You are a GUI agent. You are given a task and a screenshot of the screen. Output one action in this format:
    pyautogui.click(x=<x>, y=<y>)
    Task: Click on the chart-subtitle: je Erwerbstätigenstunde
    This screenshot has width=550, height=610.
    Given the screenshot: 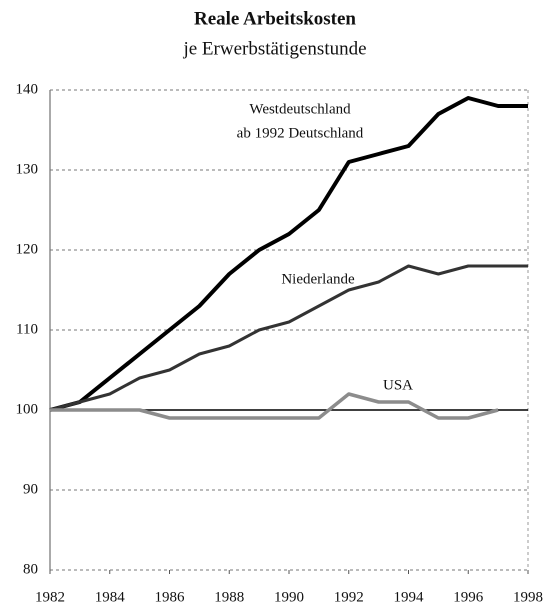 What is the action you would take?
    pyautogui.click(x=274, y=48)
    